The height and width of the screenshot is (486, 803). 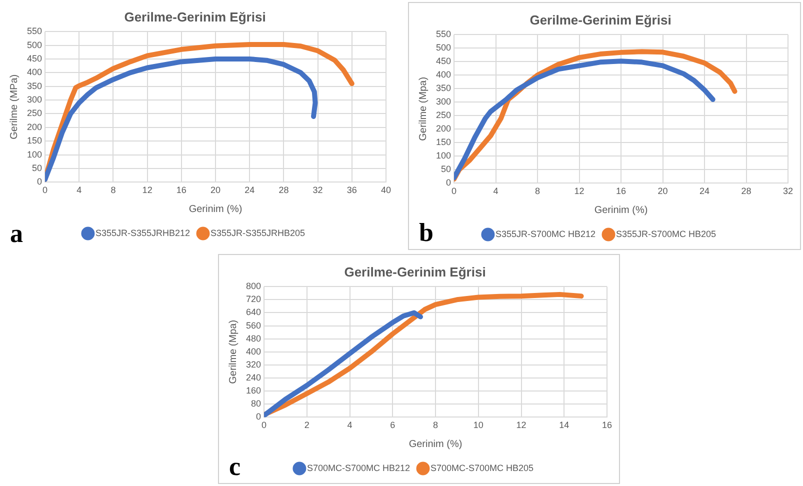 I want to click on legend-label: S355JR-S700MC HB212, so click(x=545, y=233).